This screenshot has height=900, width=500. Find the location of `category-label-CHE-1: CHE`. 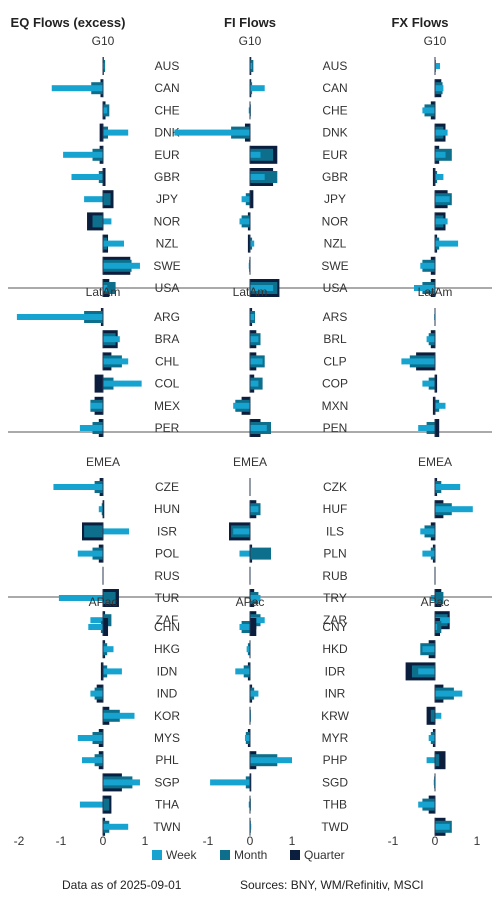

category-label-CHE-1: CHE is located at coordinates (334, 110).